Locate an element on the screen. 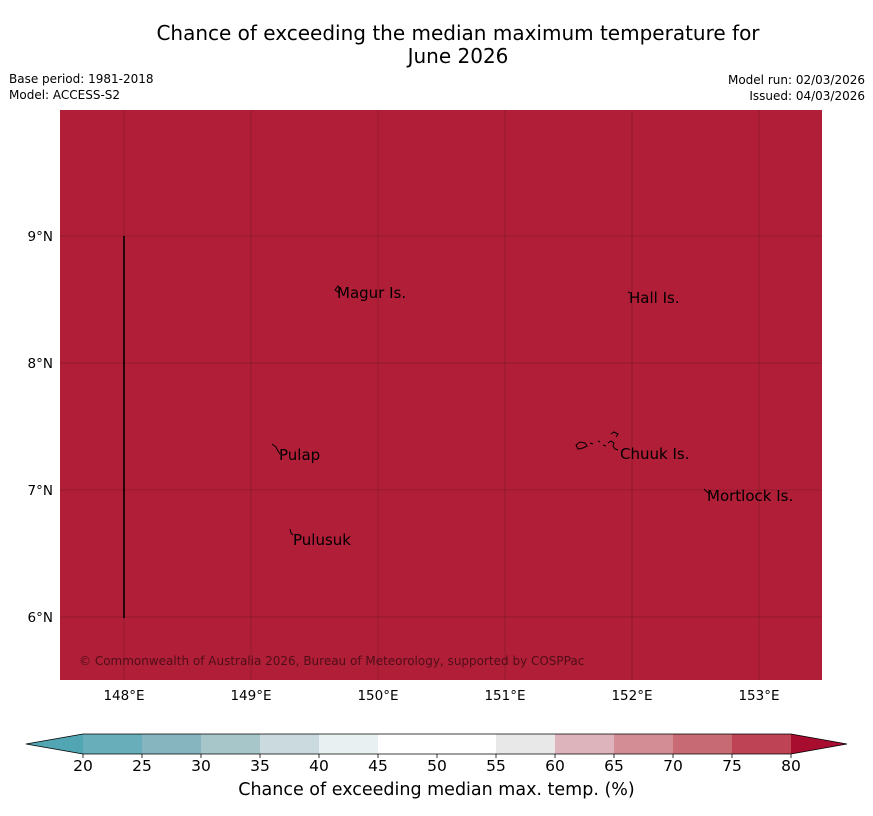 This screenshot has height=816, width=873. colorbar-tick-label: 75 is located at coordinates (732, 766).